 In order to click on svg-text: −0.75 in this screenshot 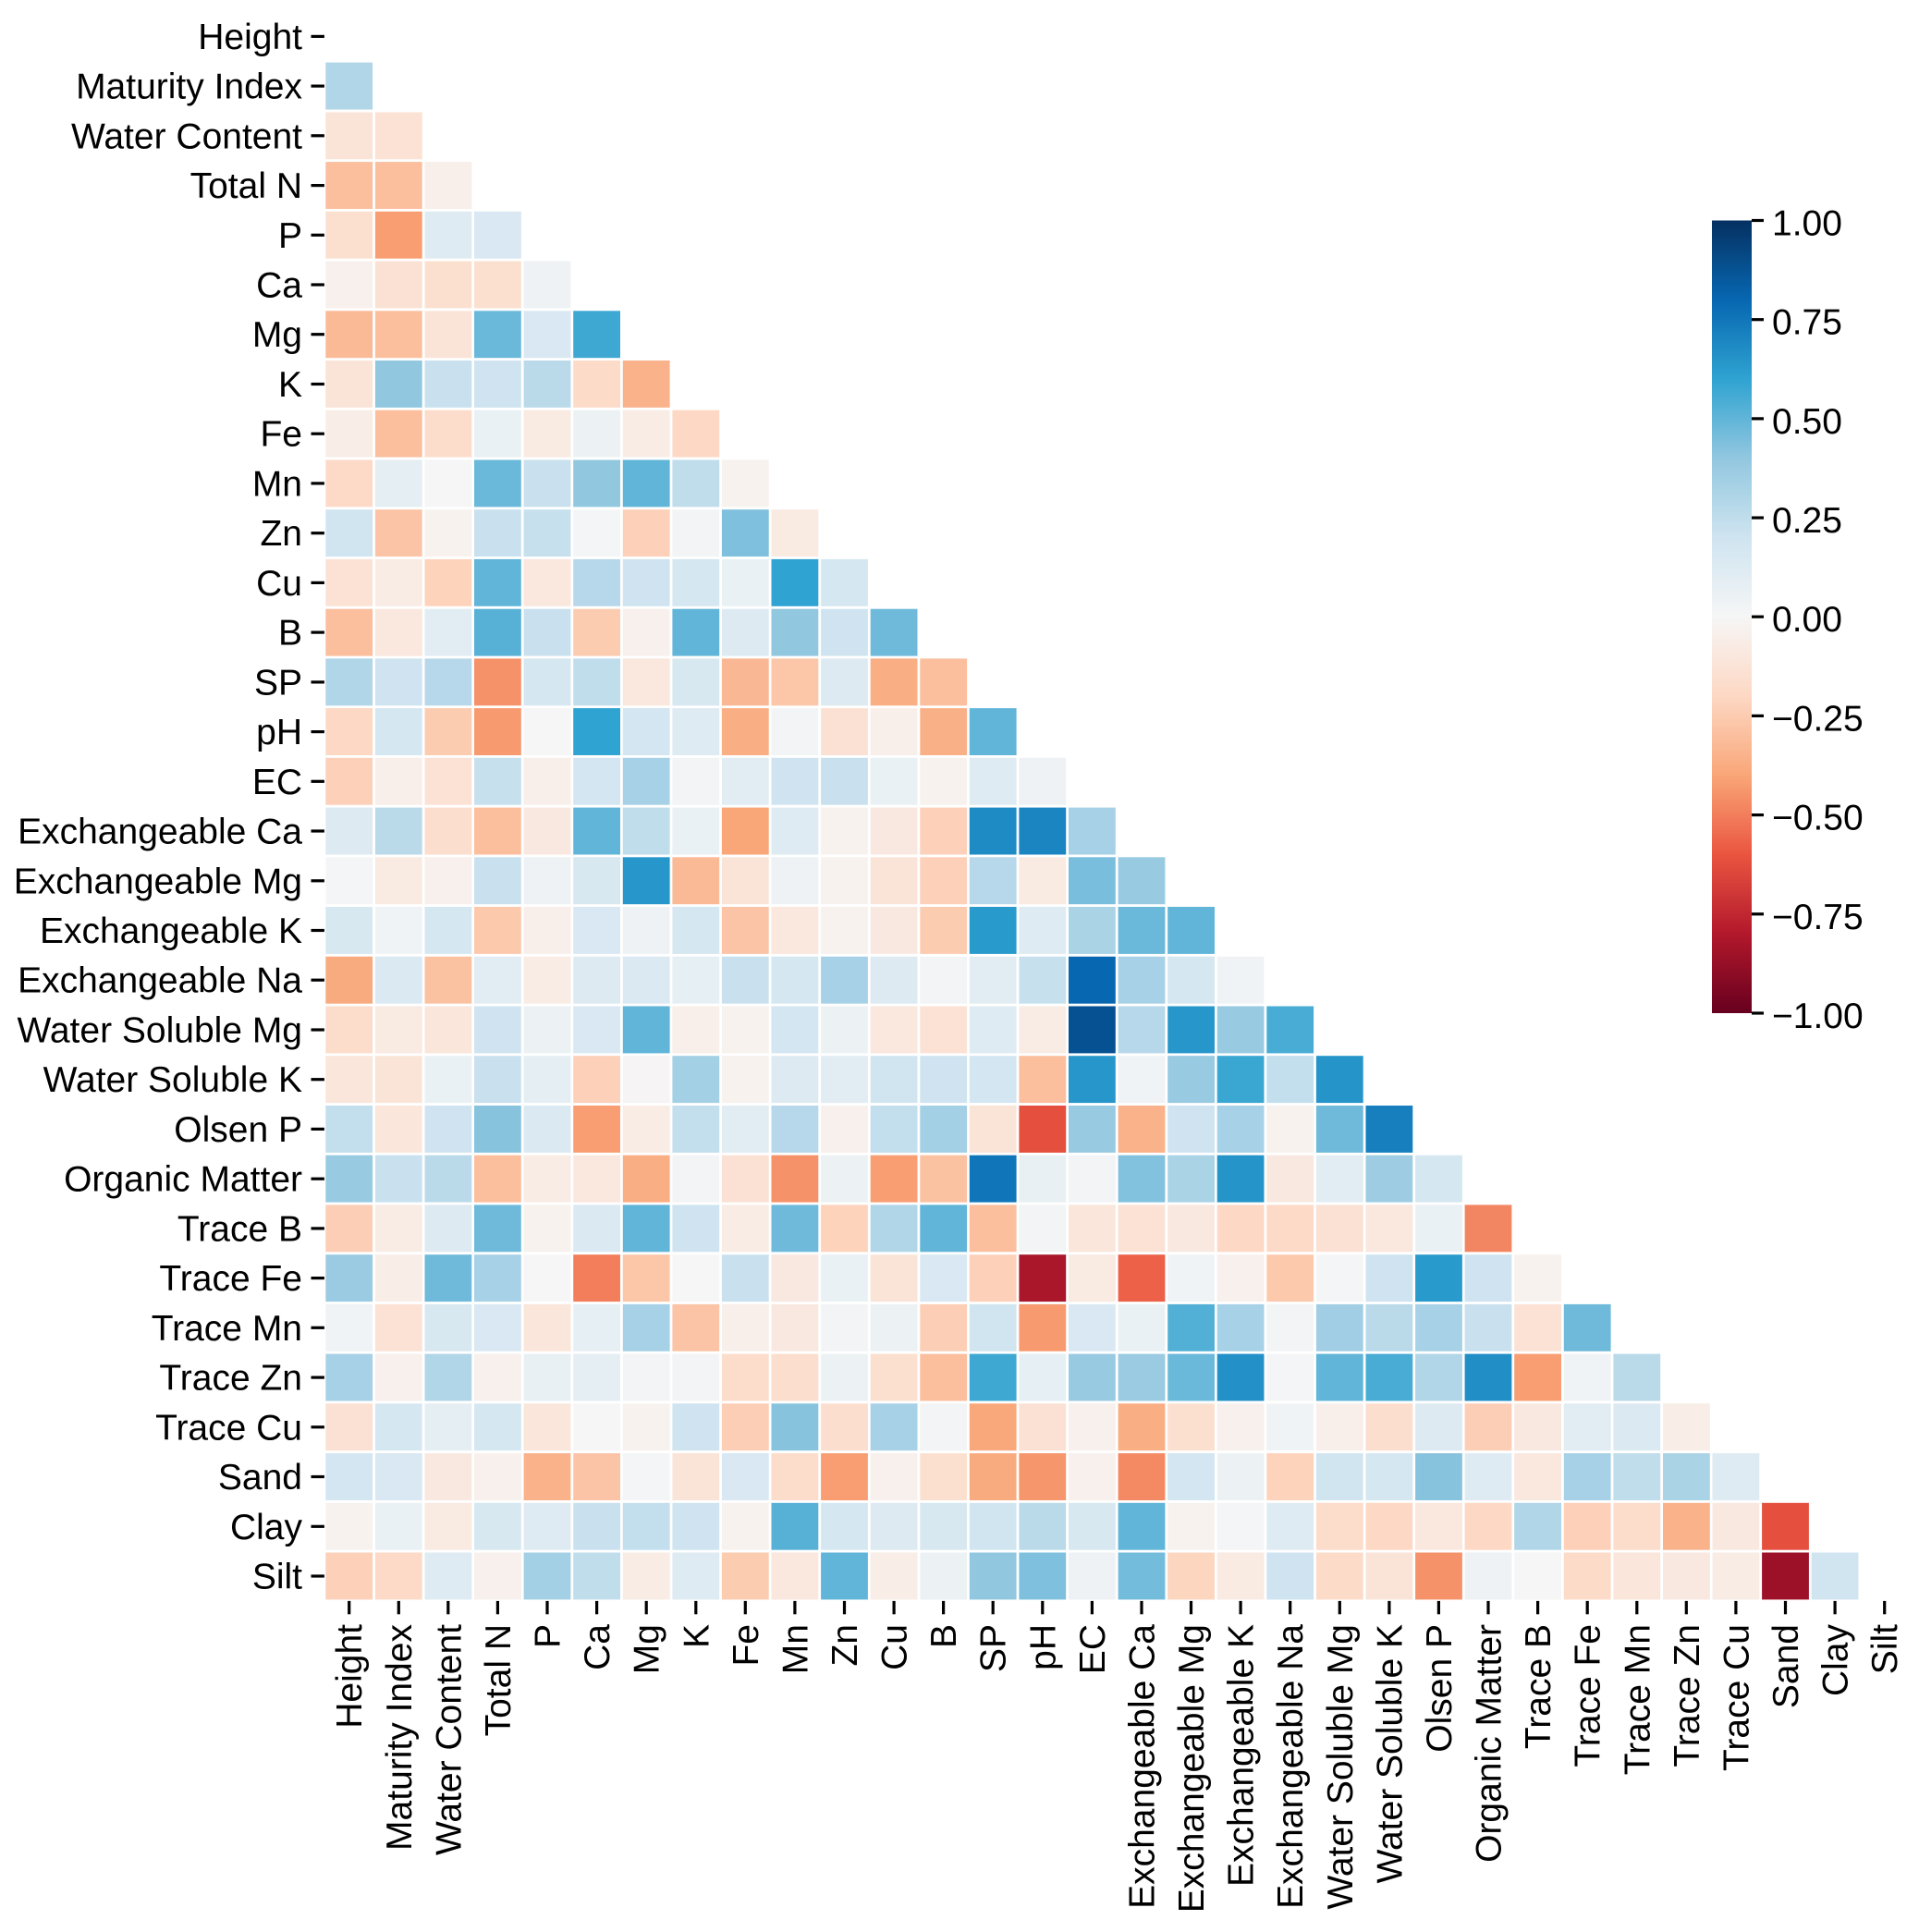, I will do `click(1818, 917)`.